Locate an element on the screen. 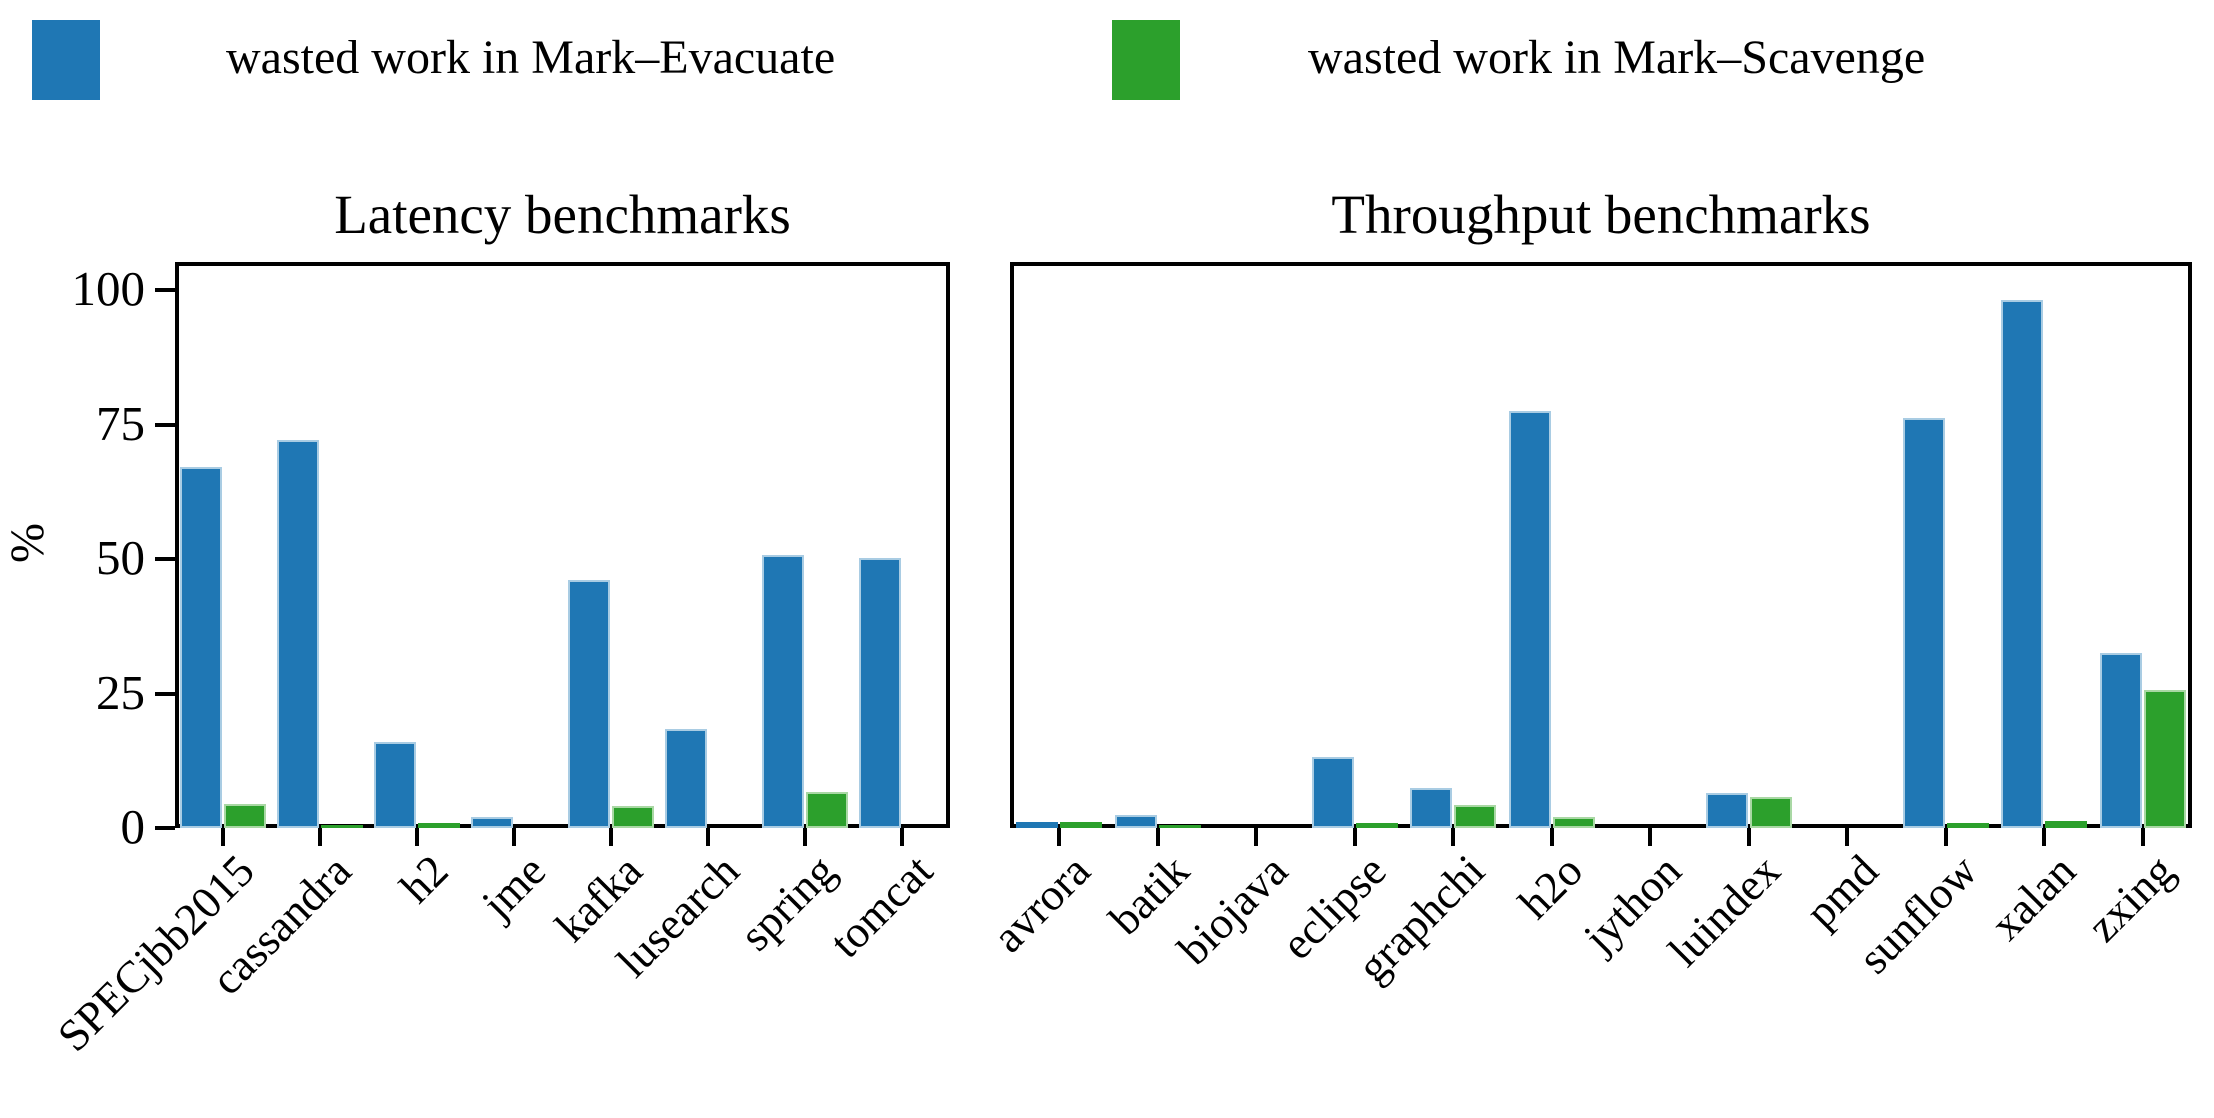 This screenshot has height=1118, width=2214. bar-throughput-h2o-mark-evacuate is located at coordinates (1529, 619).